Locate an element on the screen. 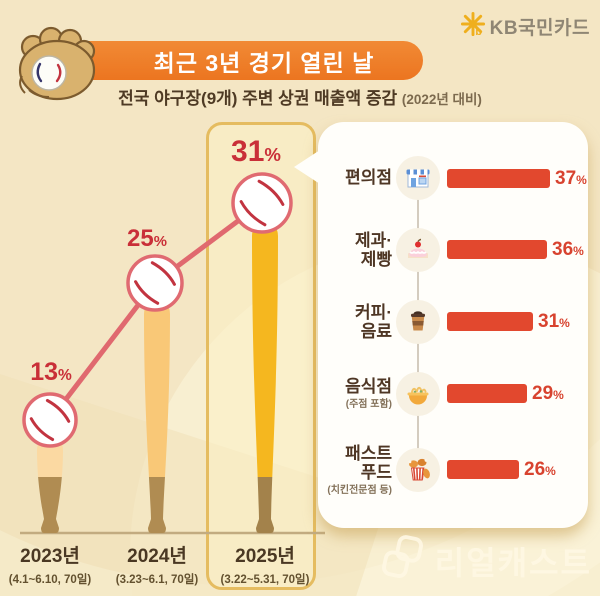  category-label: 패스트 푸드 (치킨전문점 등) is located at coordinates (359, 470).